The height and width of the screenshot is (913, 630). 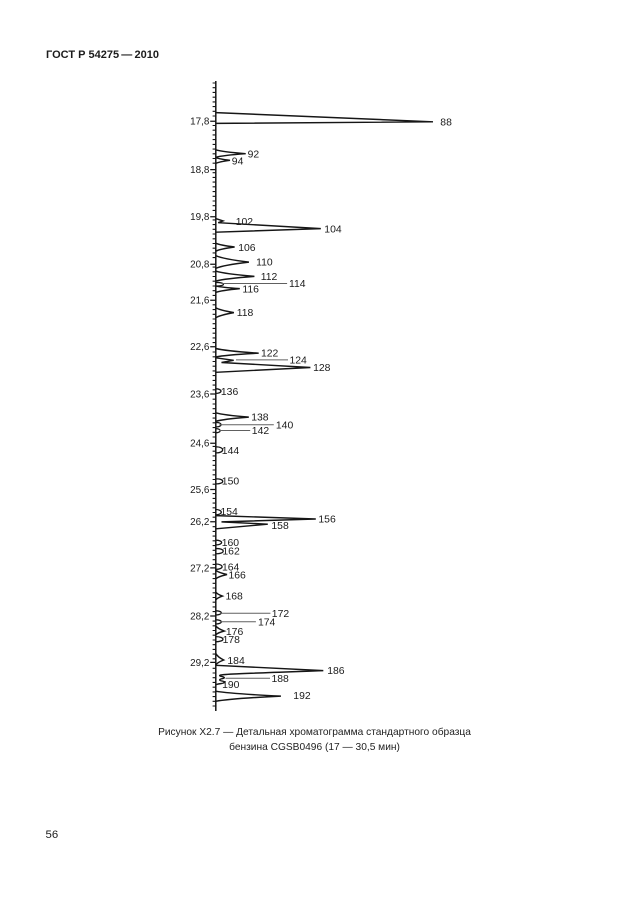 What do you see at coordinates (245, 222) in the screenshot?
I see `svg-text: 102` at bounding box center [245, 222].